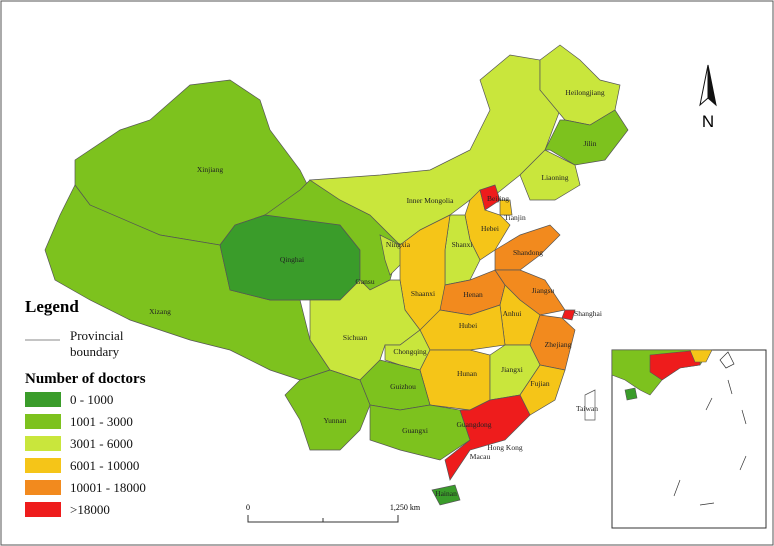 The image size is (774, 546). Describe the element at coordinates (101, 443) in the screenshot. I see `legend-label: 3001 - 6000` at that location.